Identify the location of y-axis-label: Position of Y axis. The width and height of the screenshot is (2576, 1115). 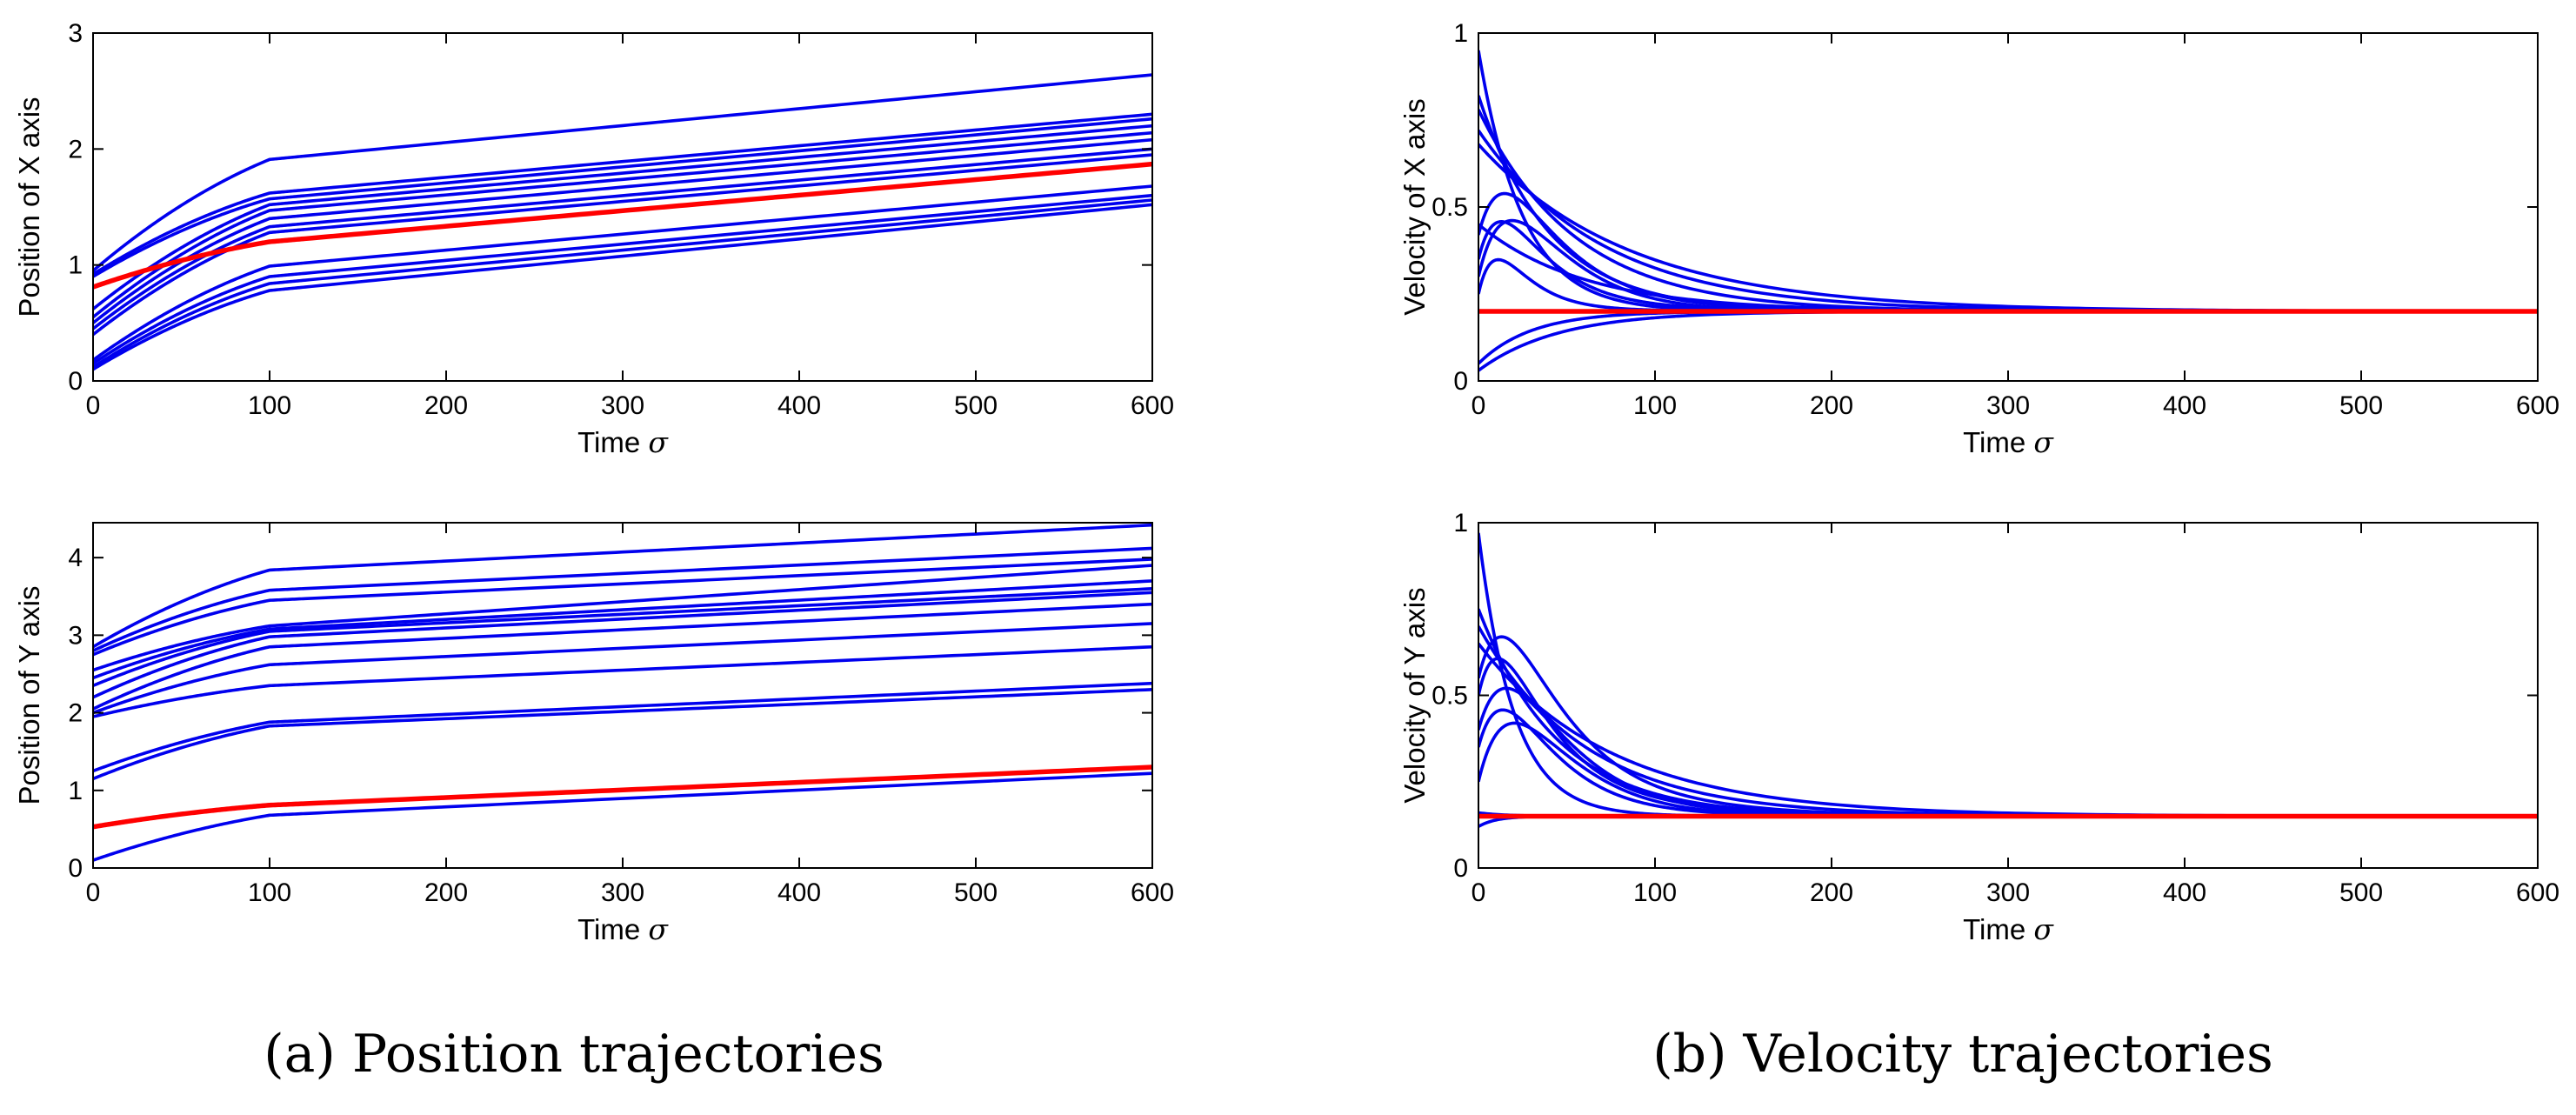
(29, 695).